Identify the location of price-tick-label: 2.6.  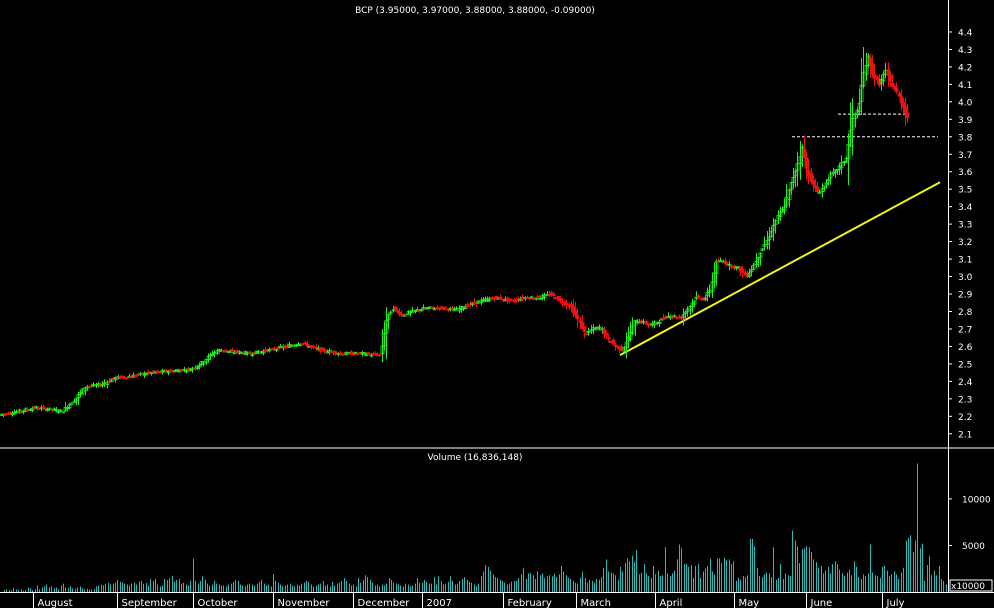
(965, 348).